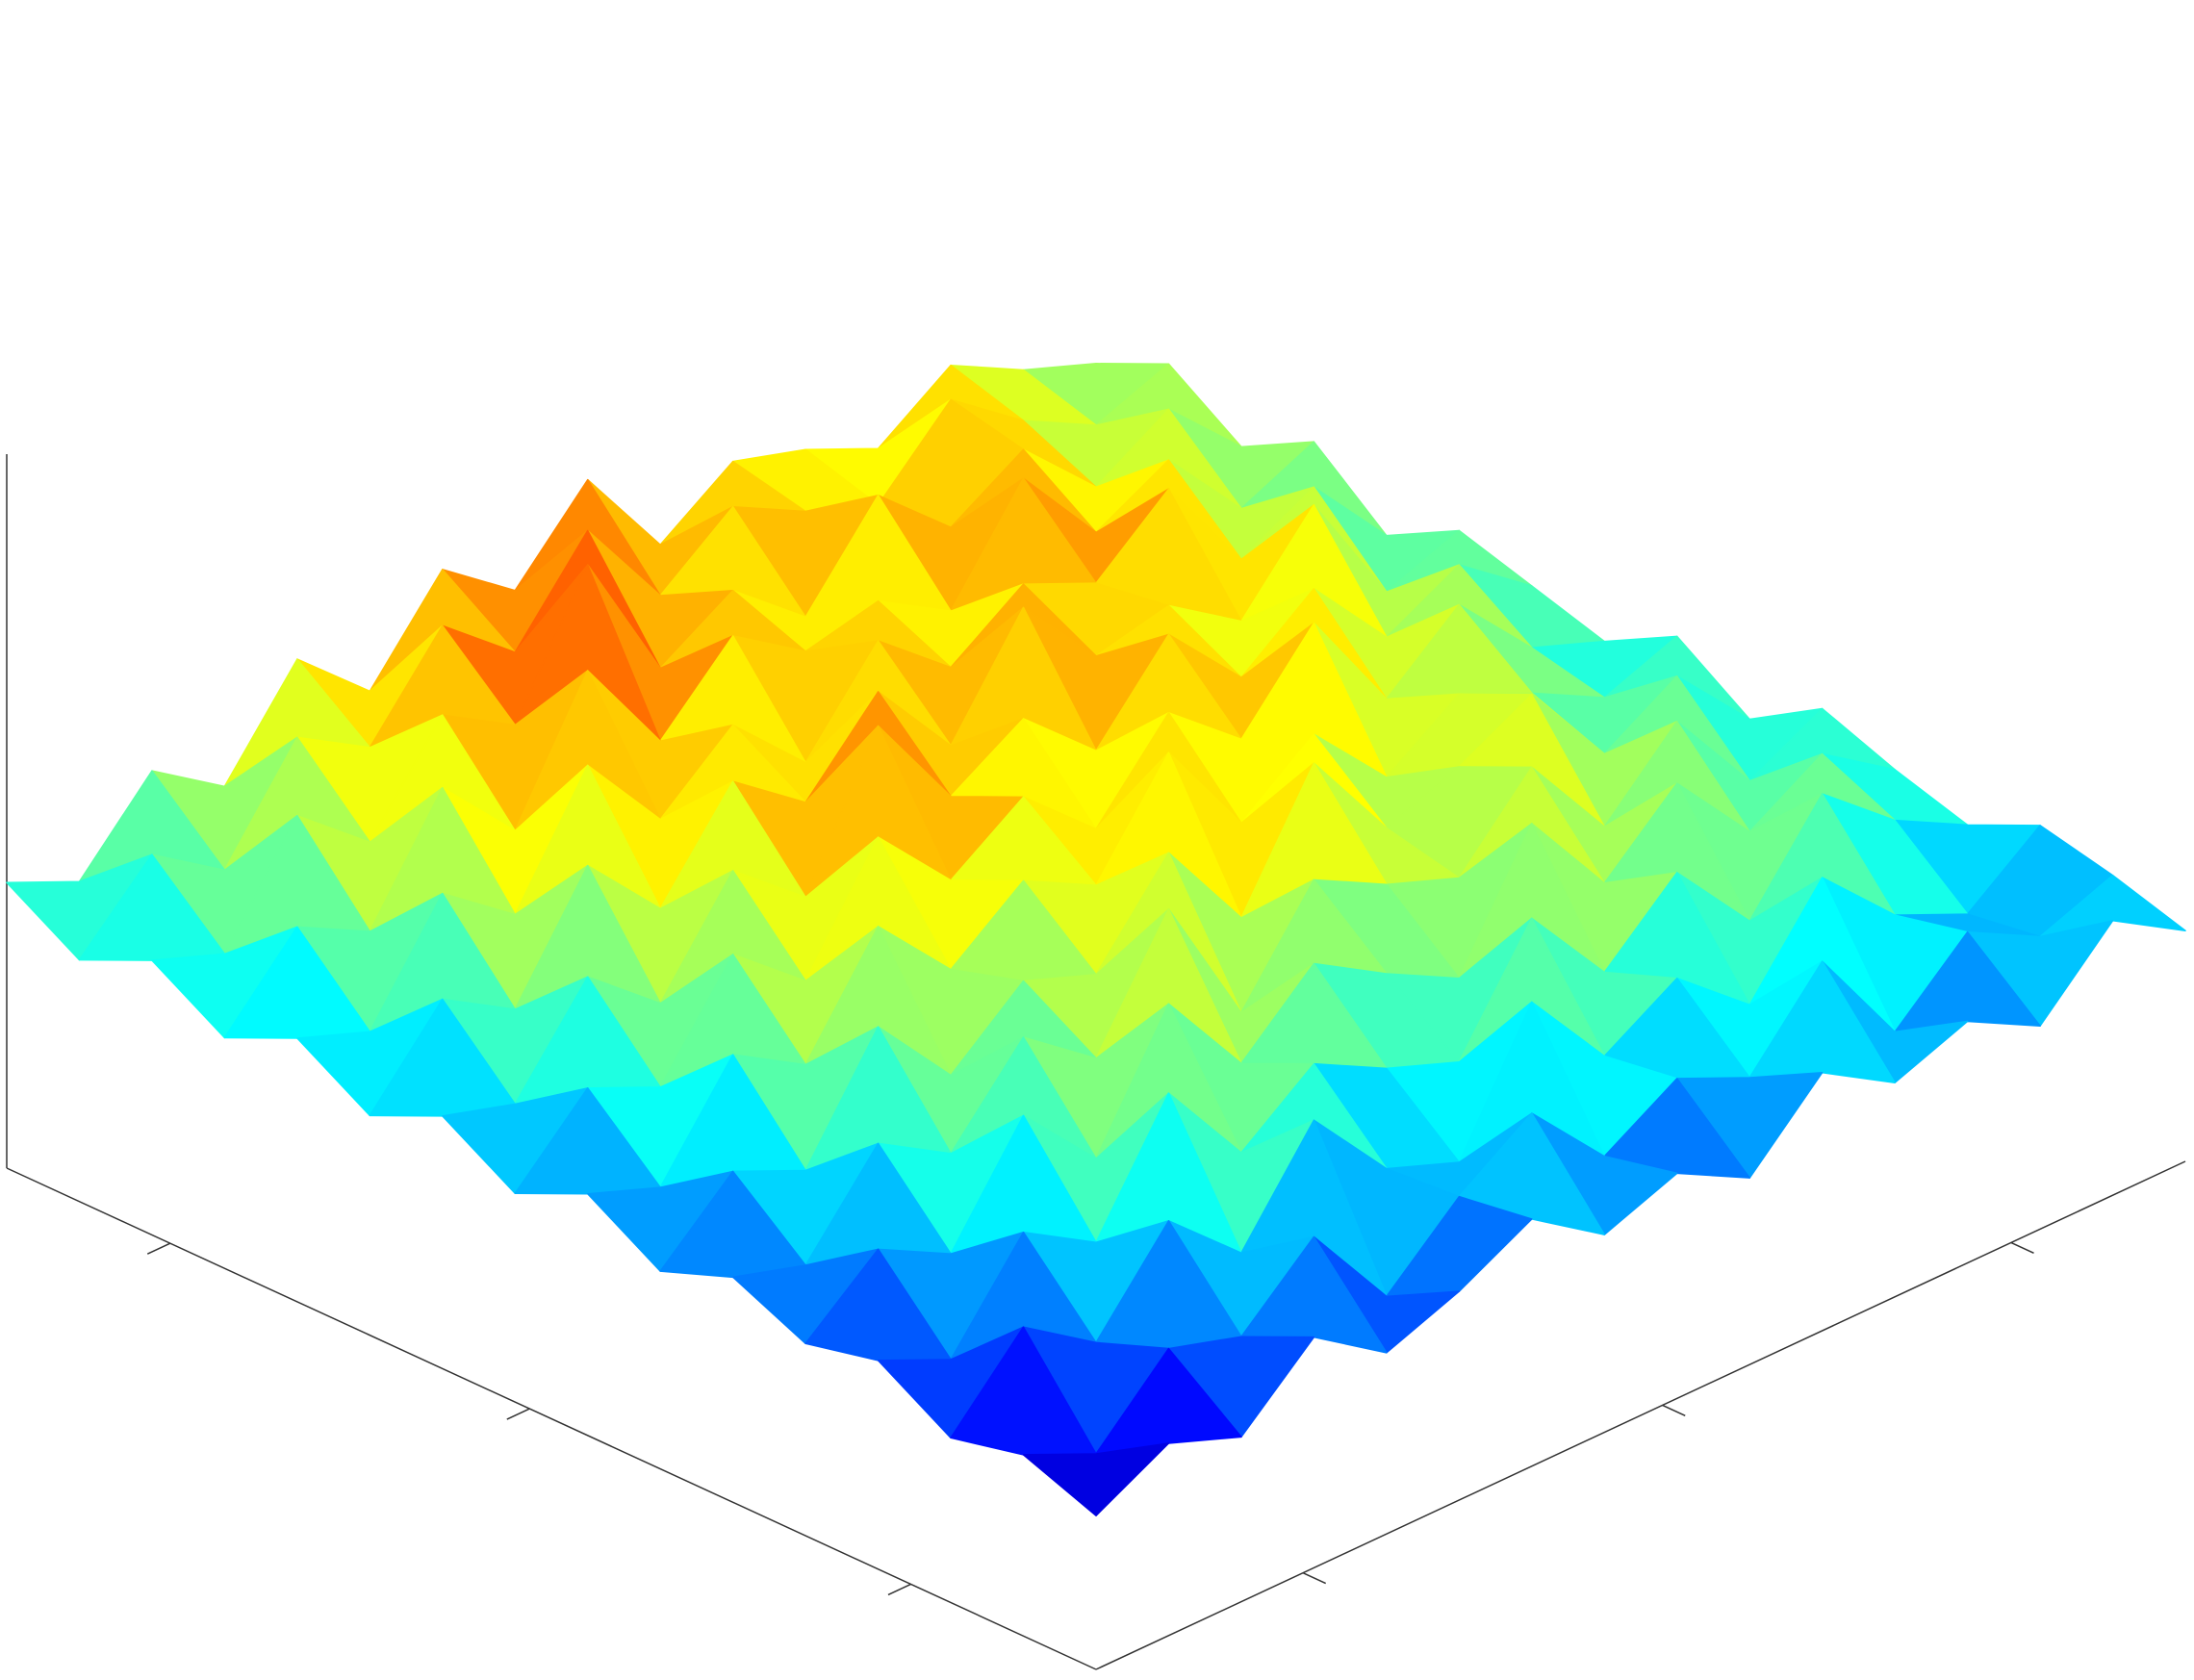 The height and width of the screenshot is (1680, 2194). I want to click on axis-line, so click(551, 1419).